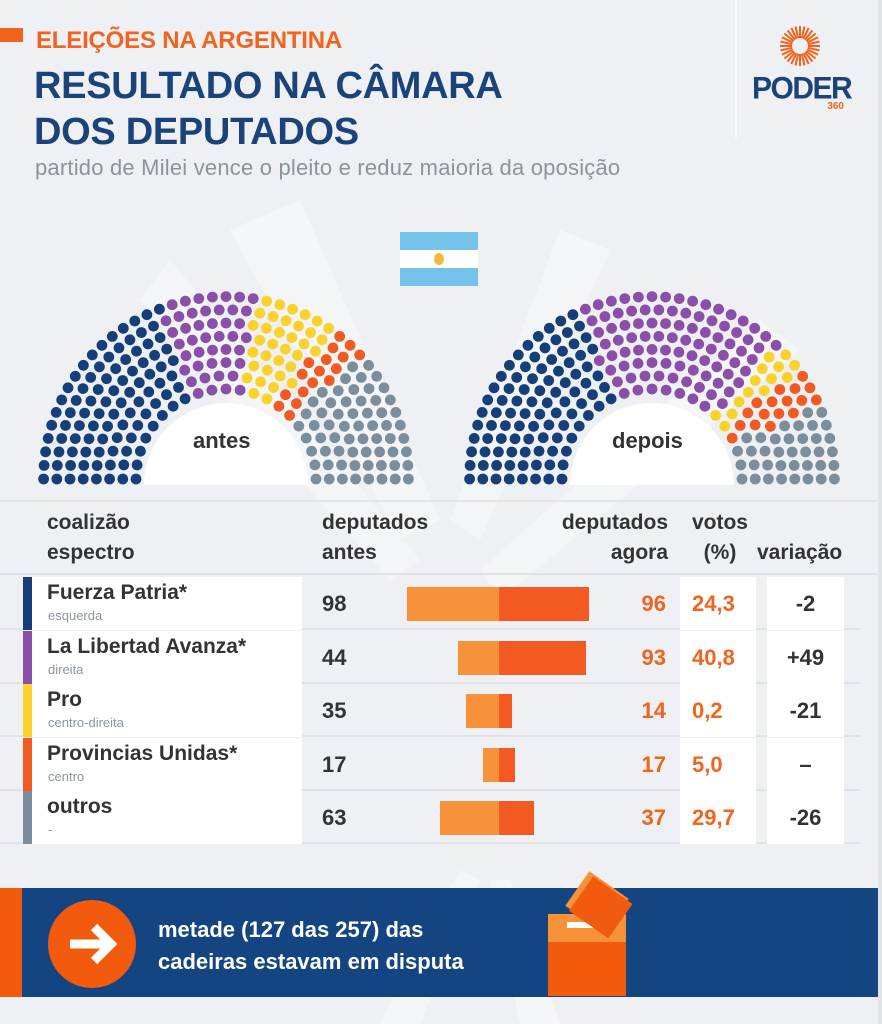 The width and height of the screenshot is (882, 1024). What do you see at coordinates (268, 86) in the screenshot?
I see `title-line-1: RESULTADO NA CÂMARA` at bounding box center [268, 86].